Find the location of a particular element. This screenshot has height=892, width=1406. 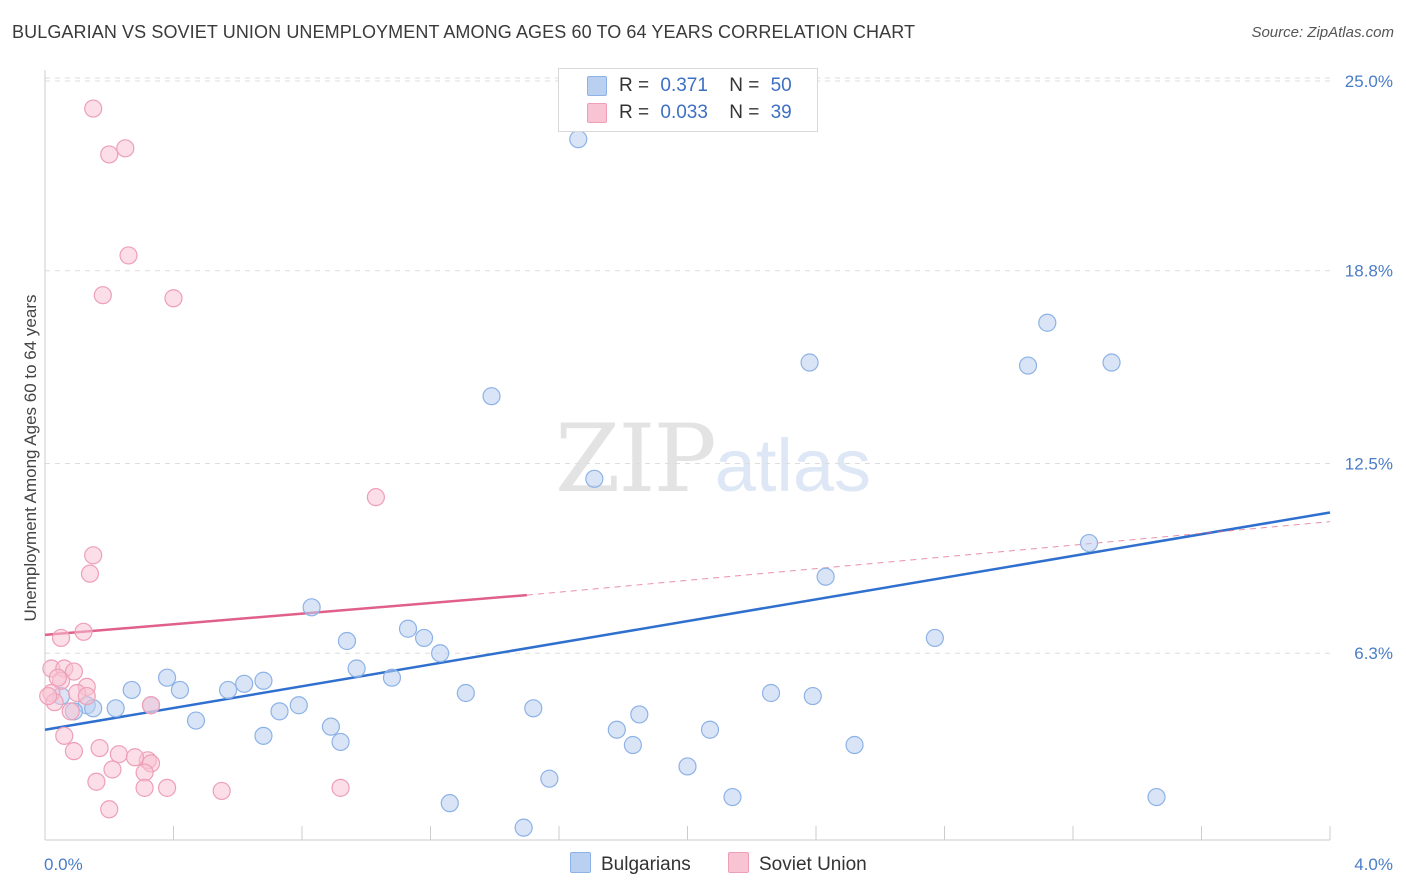

legend-swatch-bulgarians is located at coordinates (597, 86).